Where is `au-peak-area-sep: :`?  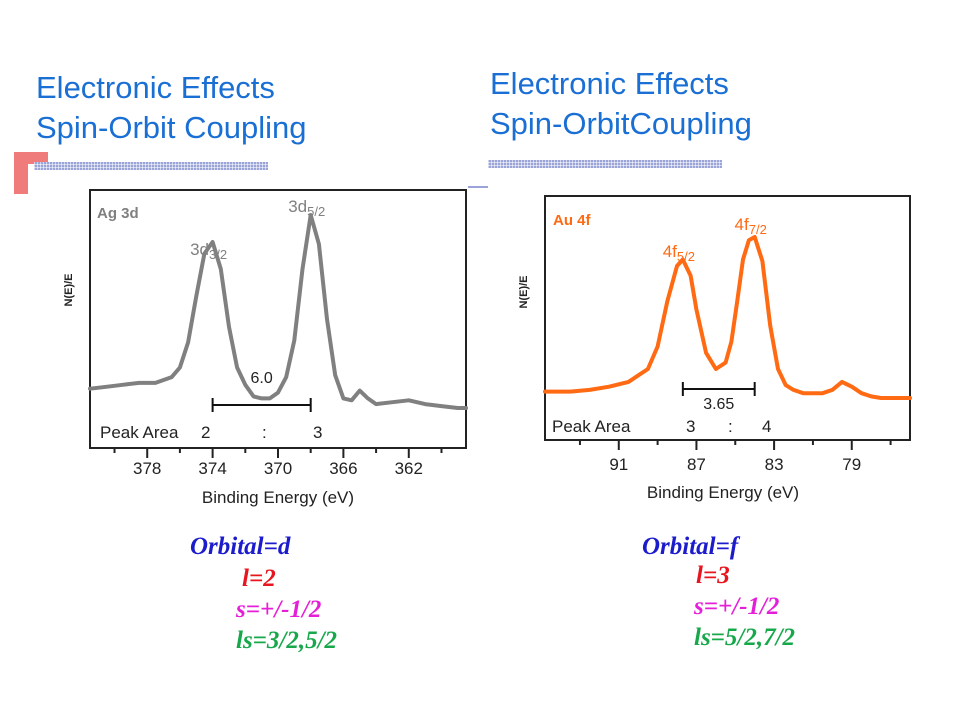
au-peak-area-sep: : is located at coordinates (730, 426).